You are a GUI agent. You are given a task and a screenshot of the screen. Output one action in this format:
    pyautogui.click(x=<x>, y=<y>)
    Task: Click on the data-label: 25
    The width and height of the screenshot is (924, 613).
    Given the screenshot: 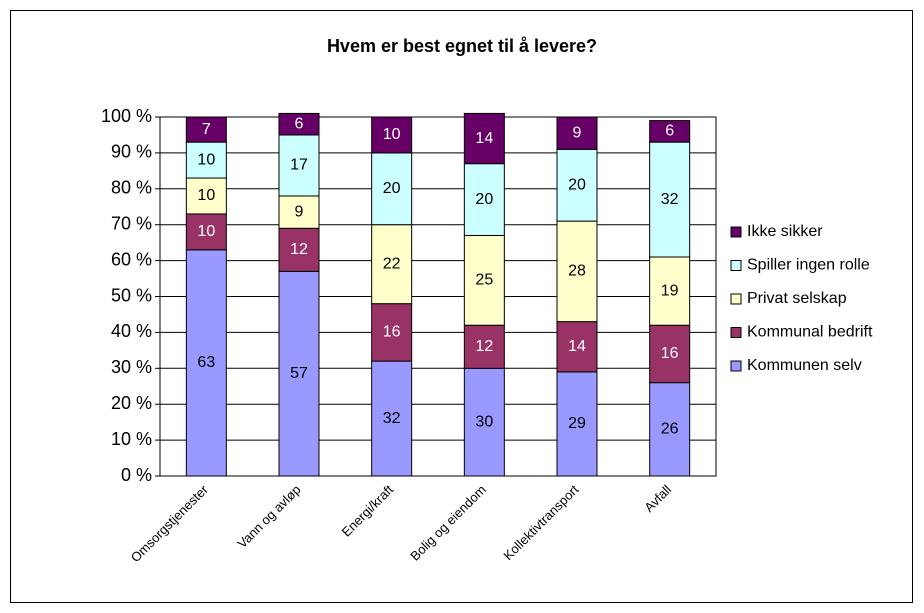 What is the action you would take?
    pyautogui.click(x=484, y=280)
    